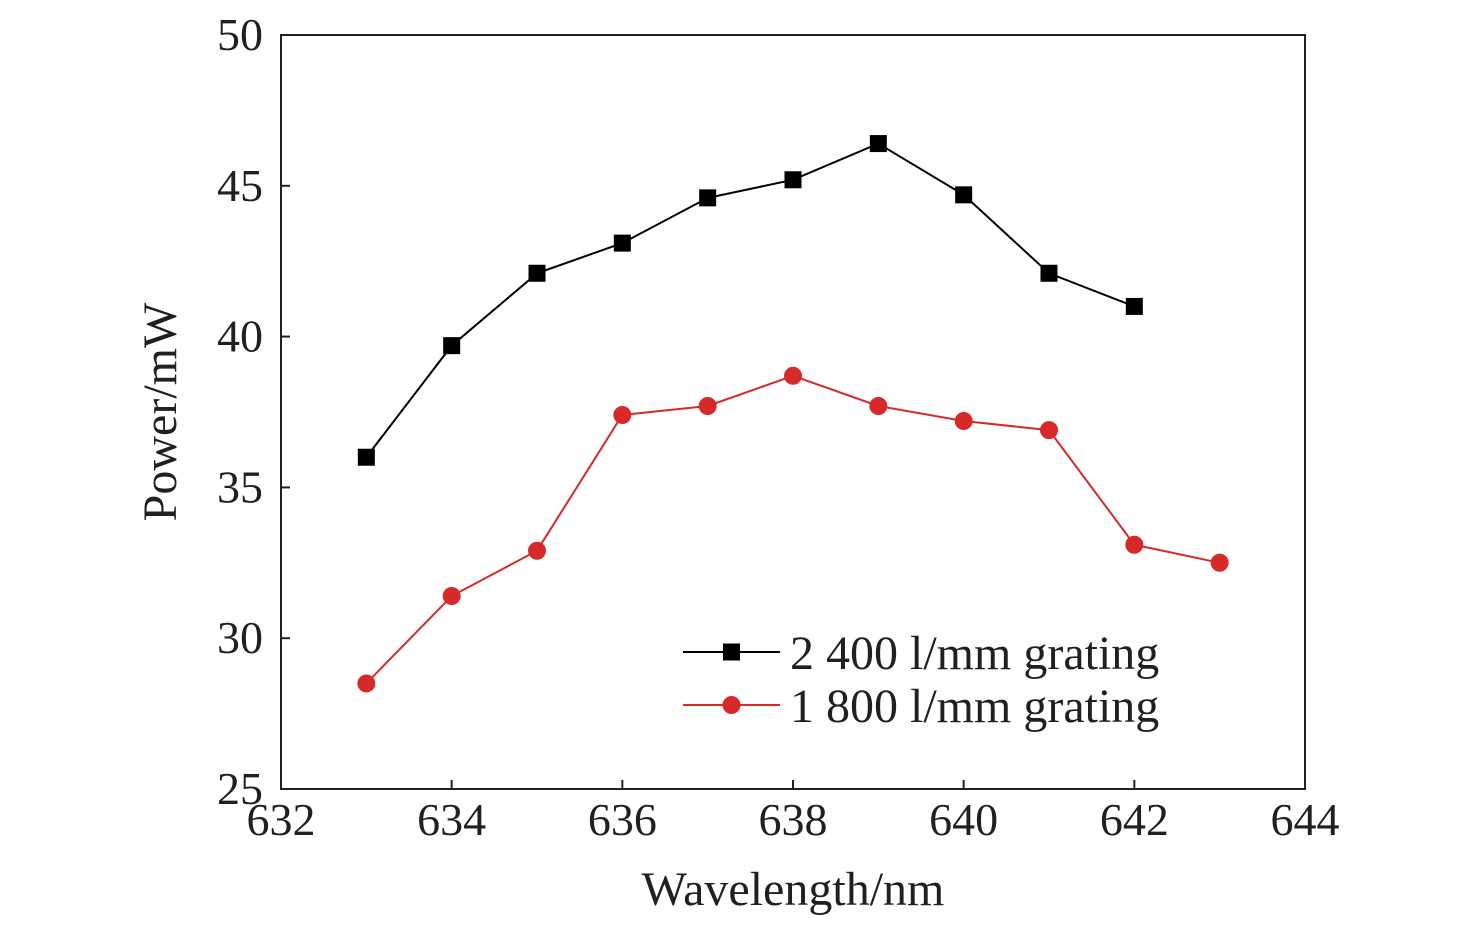 The image size is (1476, 932). Describe the element at coordinates (240, 185) in the screenshot. I see `y-tick-label: 45` at that location.